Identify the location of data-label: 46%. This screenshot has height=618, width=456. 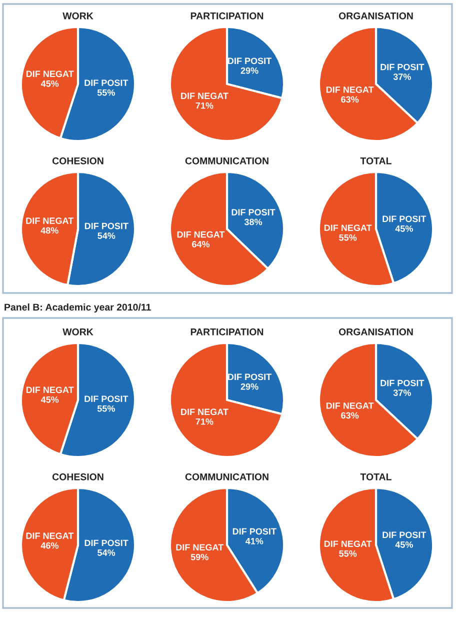
(49, 545).